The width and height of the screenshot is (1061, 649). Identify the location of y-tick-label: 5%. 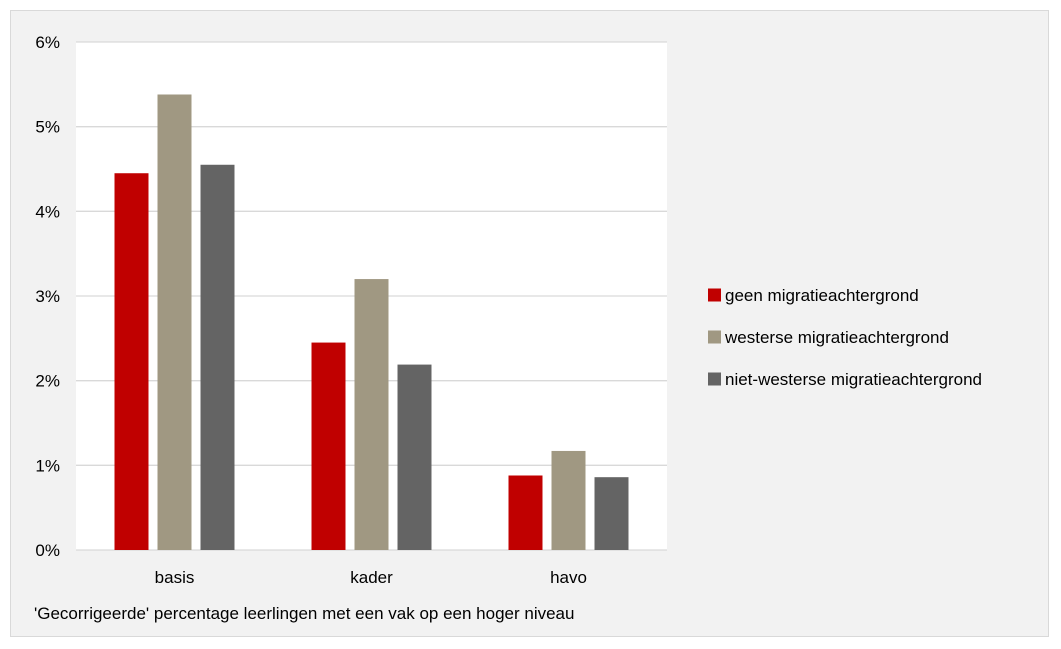
(47, 127).